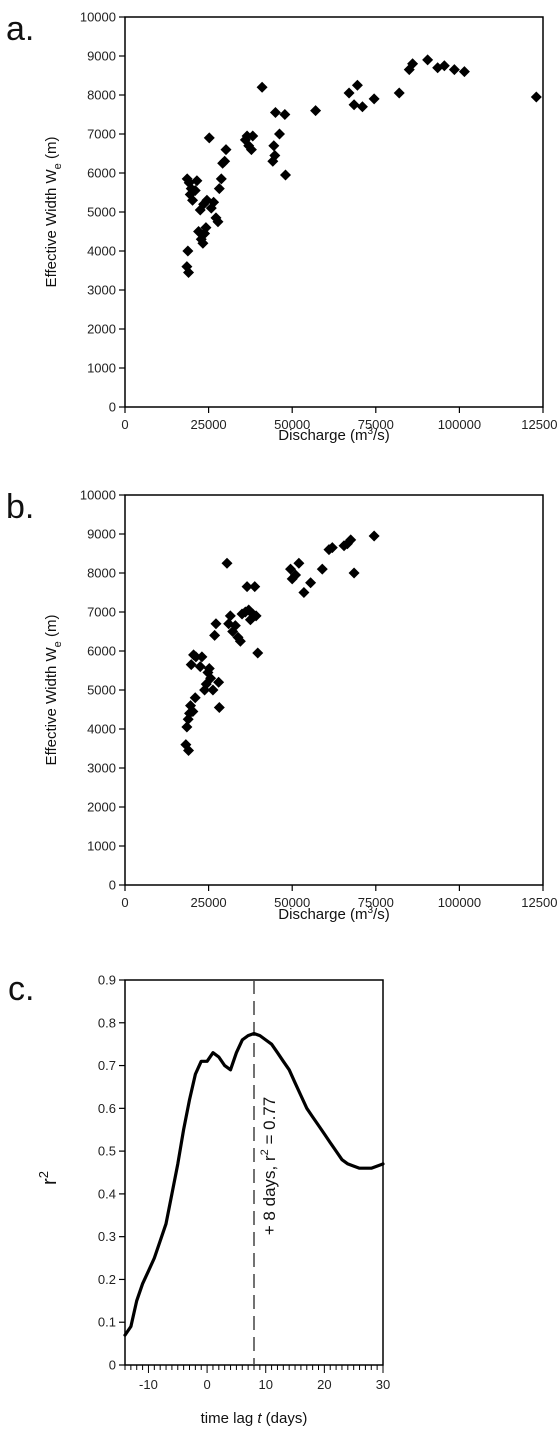  What do you see at coordinates (101, 807) in the screenshot?
I see `panel-b-y-tick-label: 2000` at bounding box center [101, 807].